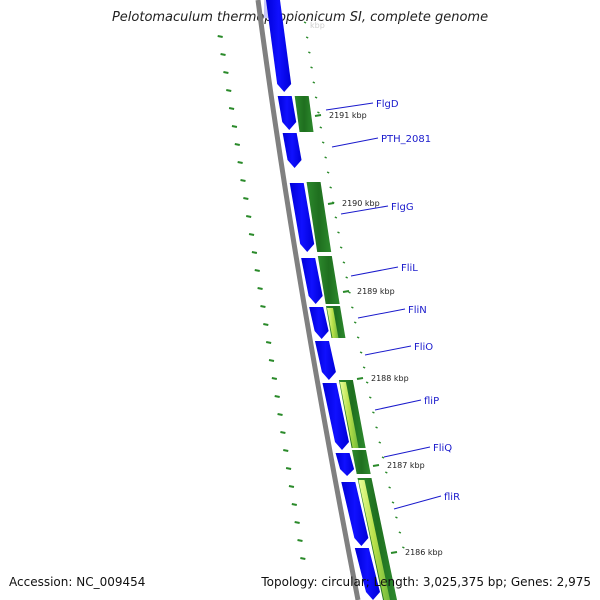 The width and height of the screenshot is (600, 600). Describe the element at coordinates (442, 448) in the screenshot. I see `gene-label: FliQ` at that location.